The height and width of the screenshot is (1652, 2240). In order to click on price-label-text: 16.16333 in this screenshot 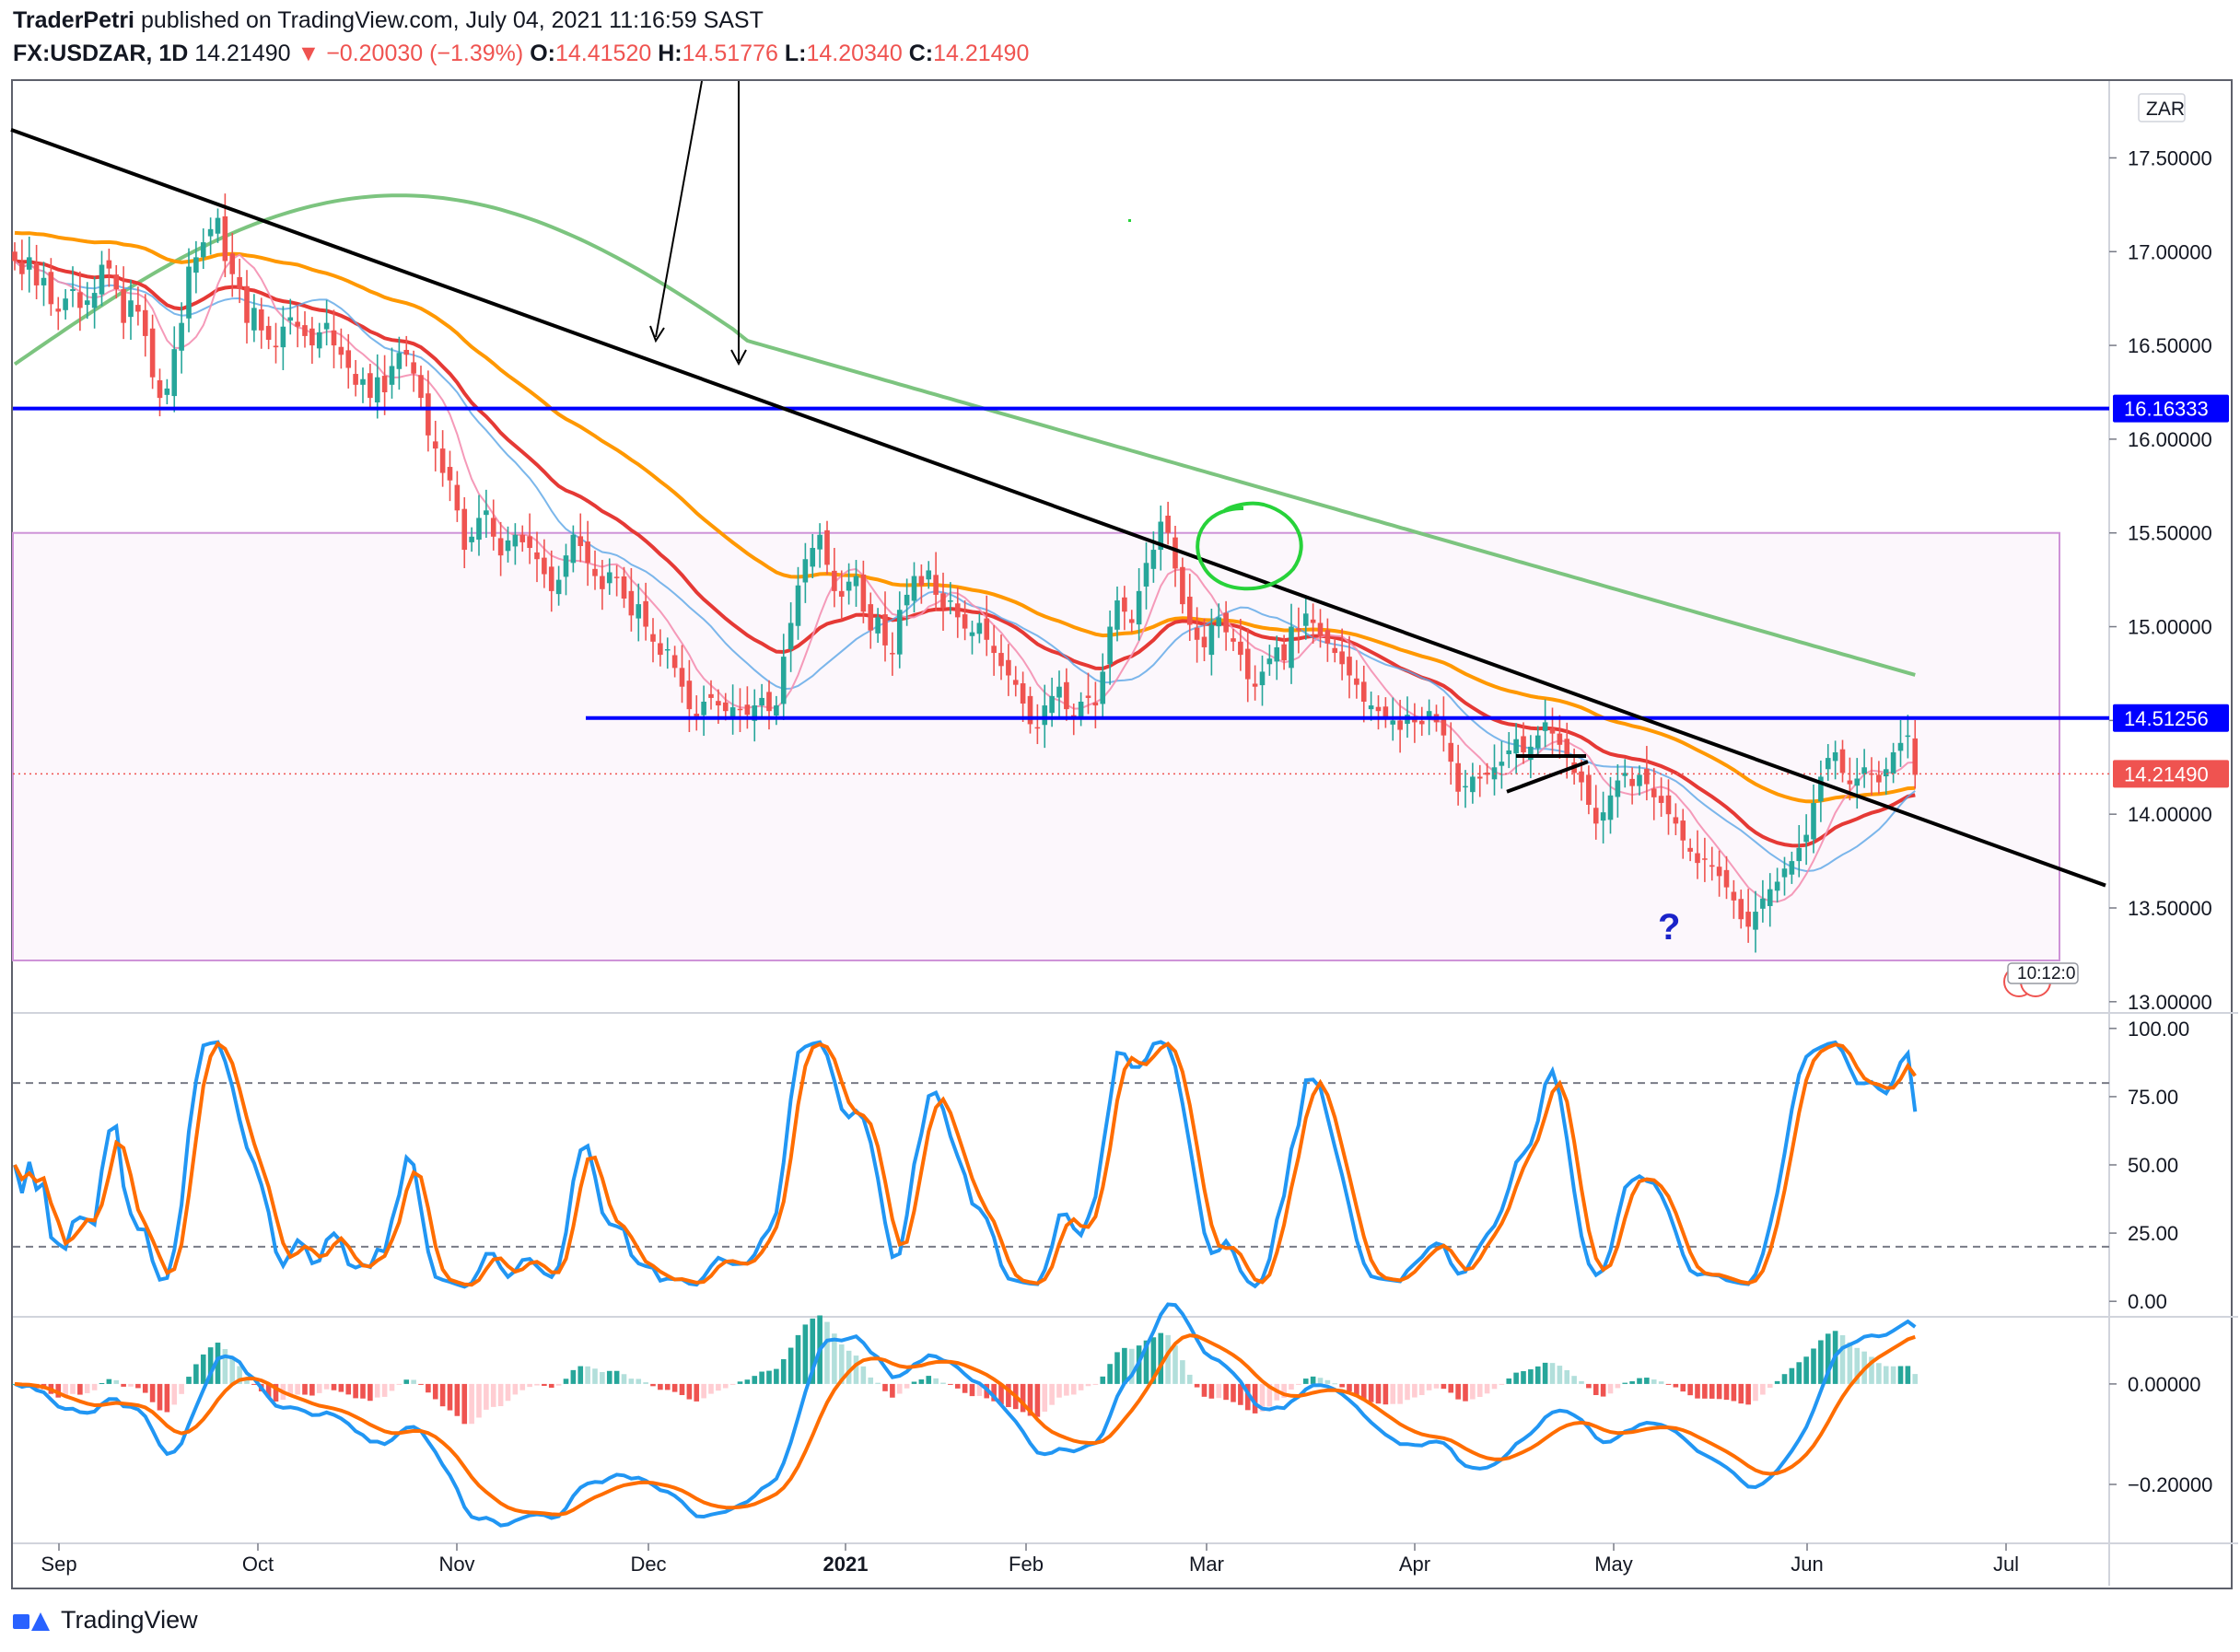, I will do `click(2166, 409)`.